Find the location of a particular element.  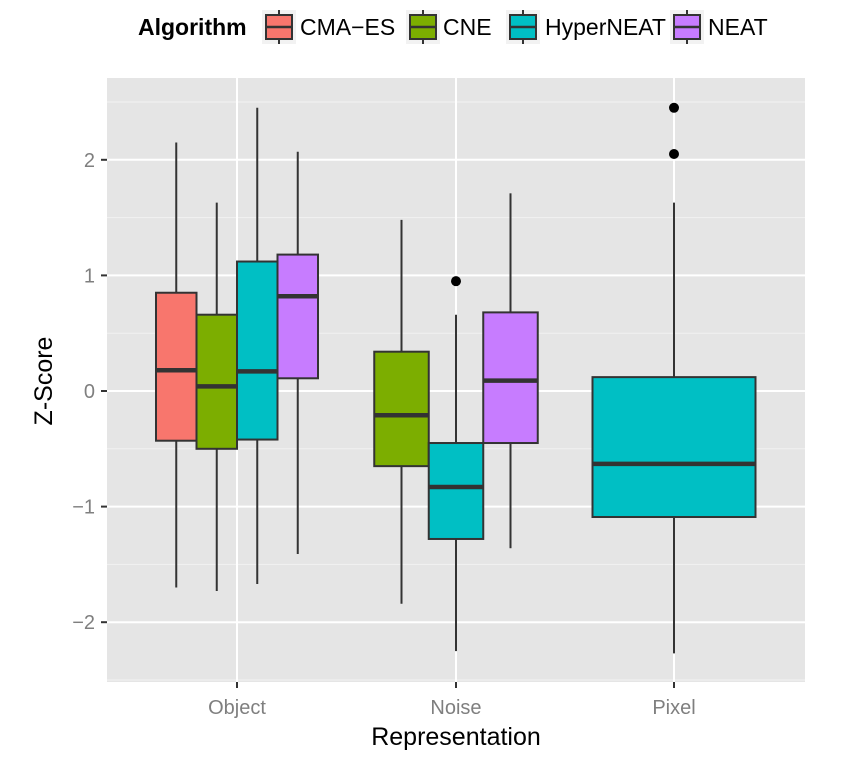

legend-title: Algorithm is located at coordinates (192, 27).